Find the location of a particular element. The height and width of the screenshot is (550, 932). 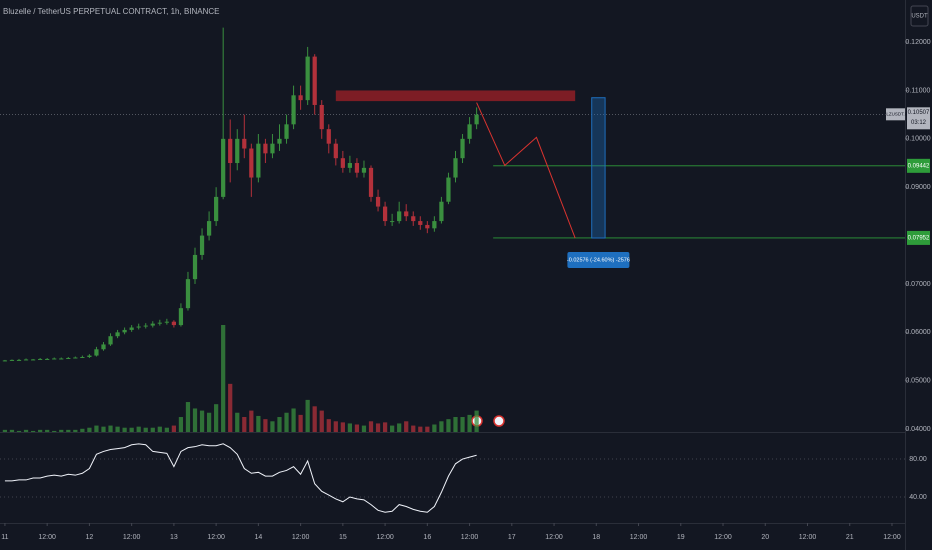

y-tick-label: 0.11000 is located at coordinates (918, 90).